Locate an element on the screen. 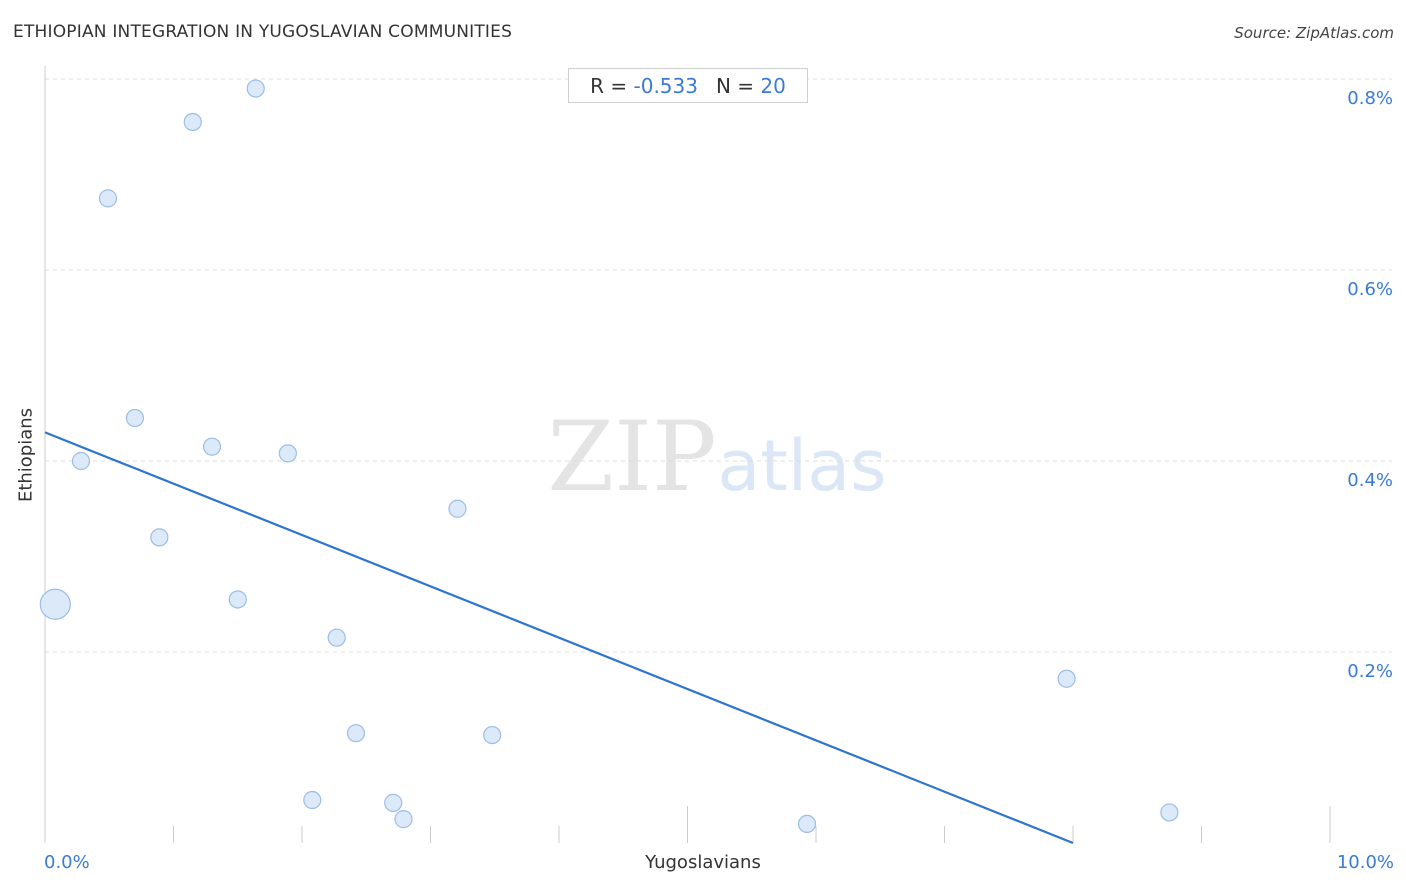 The image size is (1406, 892). r-label: R = is located at coordinates (609, 85).